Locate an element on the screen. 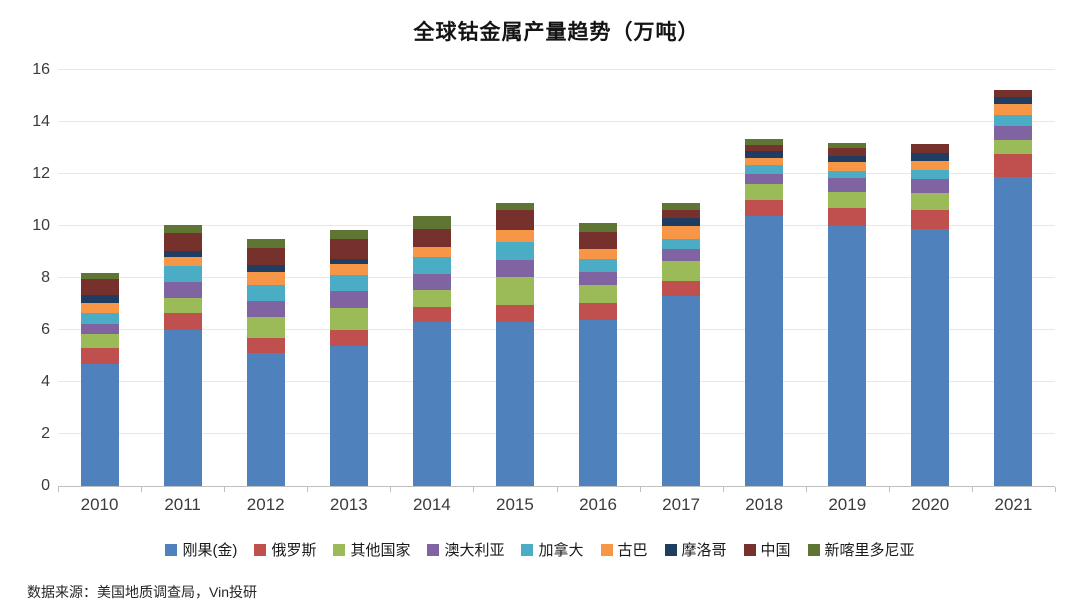  bar-segment-2010-澳大利亚 is located at coordinates (99, 328).